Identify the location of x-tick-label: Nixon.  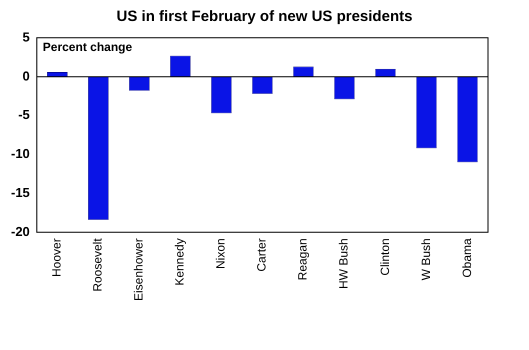
(221, 253).